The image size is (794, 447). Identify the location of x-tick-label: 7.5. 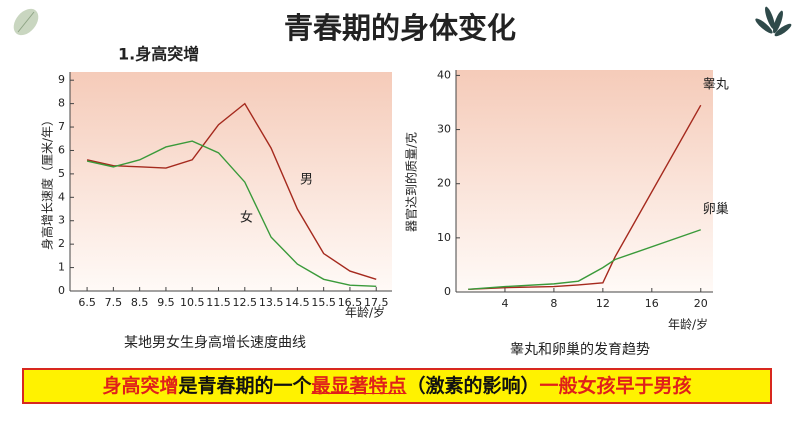
(114, 302).